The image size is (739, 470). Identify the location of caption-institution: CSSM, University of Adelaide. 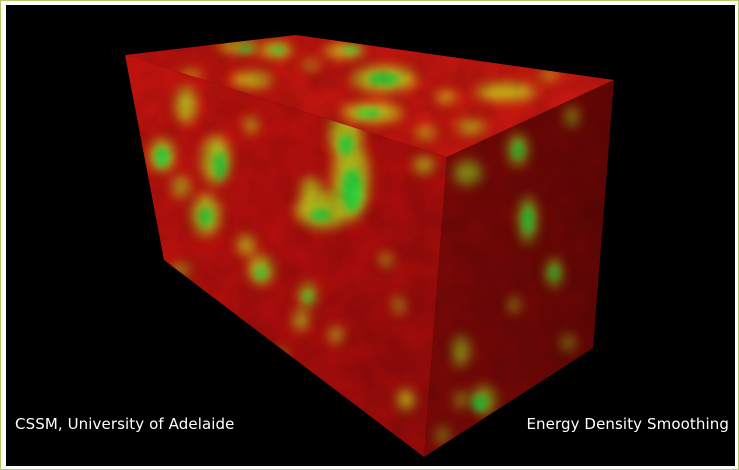
(125, 424).